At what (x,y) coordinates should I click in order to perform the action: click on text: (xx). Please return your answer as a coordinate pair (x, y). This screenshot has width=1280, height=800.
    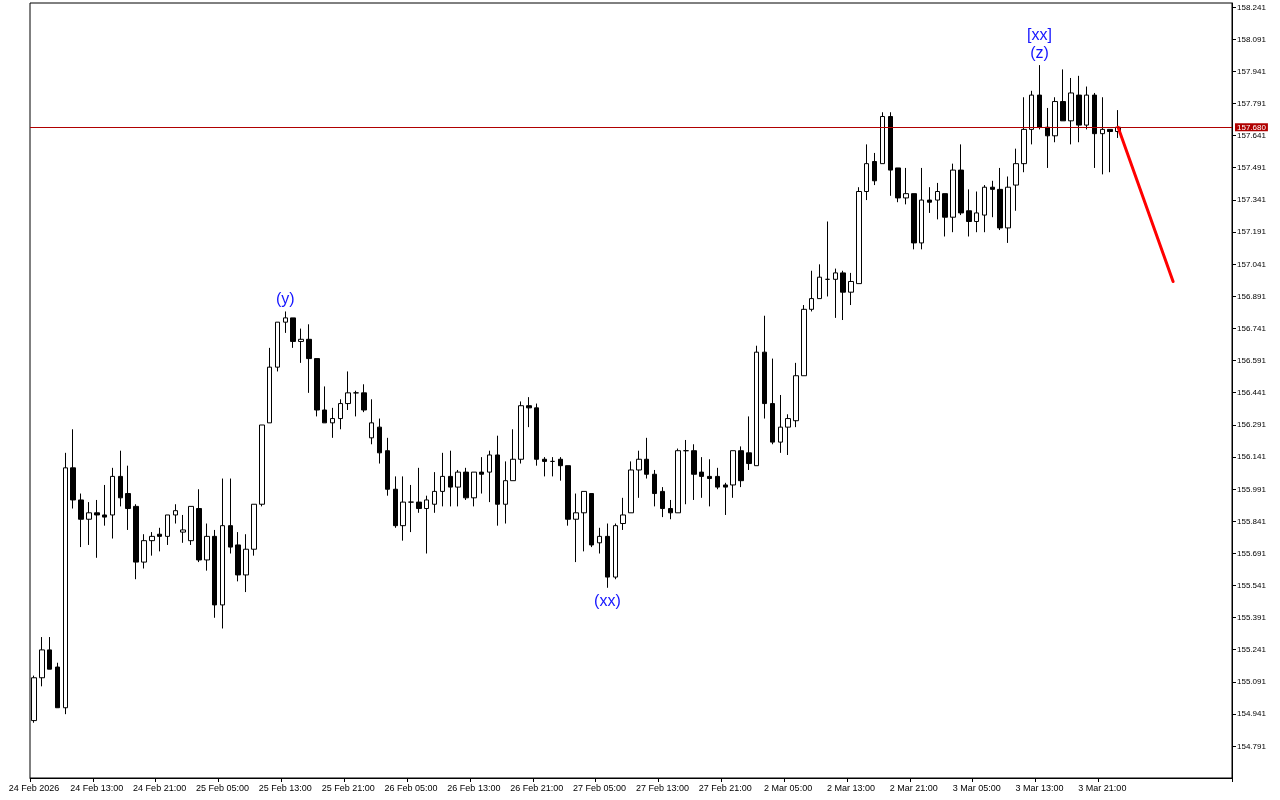
    Looking at the image, I should click on (607, 601).